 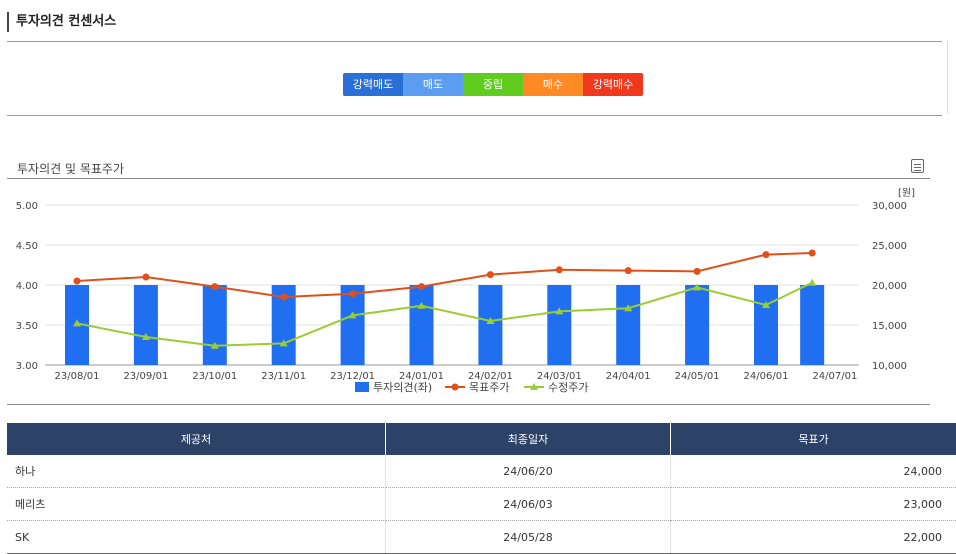 What do you see at coordinates (813, 537) in the screenshot?
I see `target-price-cell: 22,000` at bounding box center [813, 537].